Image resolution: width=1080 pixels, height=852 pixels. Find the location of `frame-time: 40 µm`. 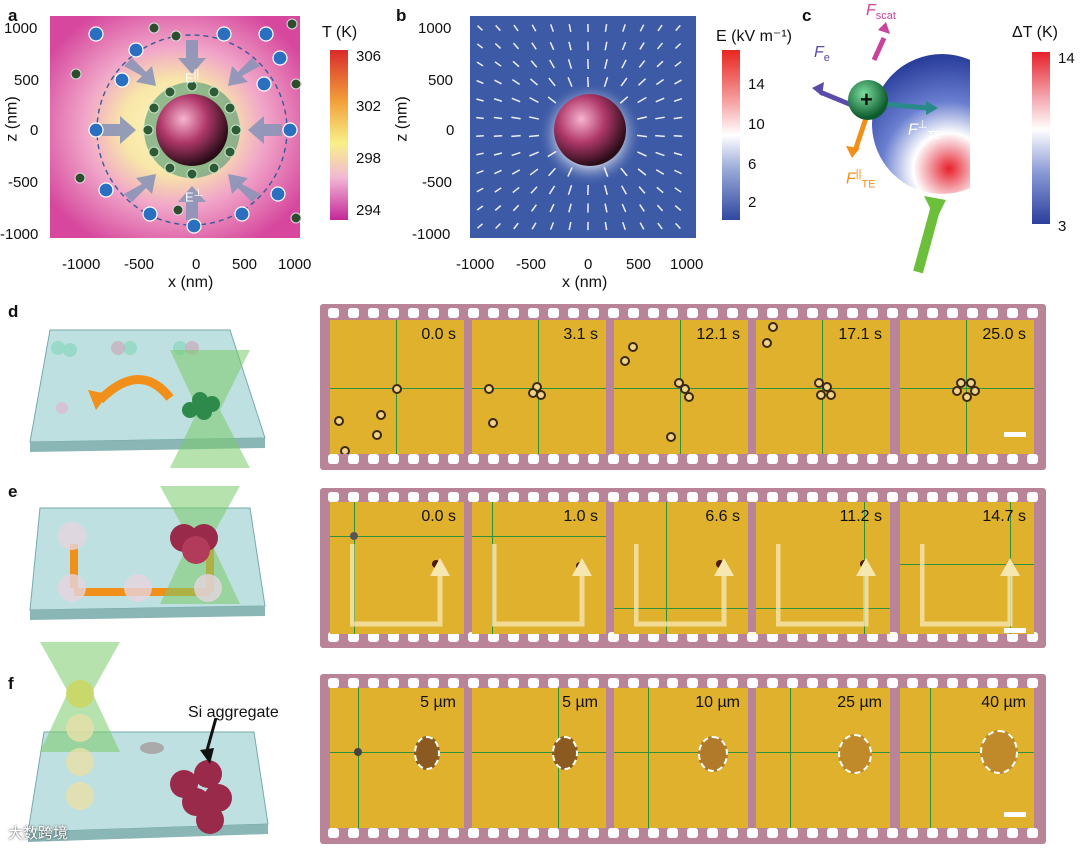

frame-time: 40 µm is located at coordinates (1003, 702).